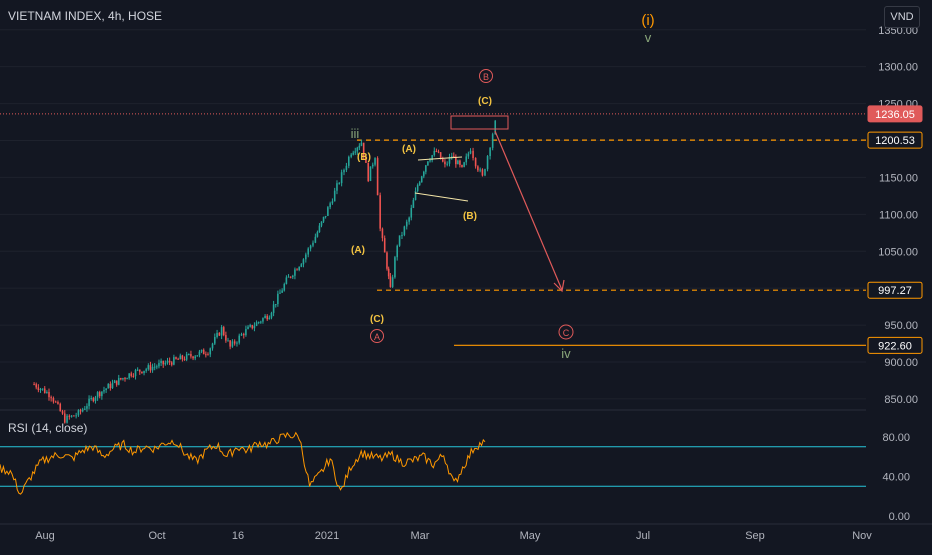 The height and width of the screenshot is (555, 932). What do you see at coordinates (895, 346) in the screenshot?
I see `price-tag-label: 922.60` at bounding box center [895, 346].